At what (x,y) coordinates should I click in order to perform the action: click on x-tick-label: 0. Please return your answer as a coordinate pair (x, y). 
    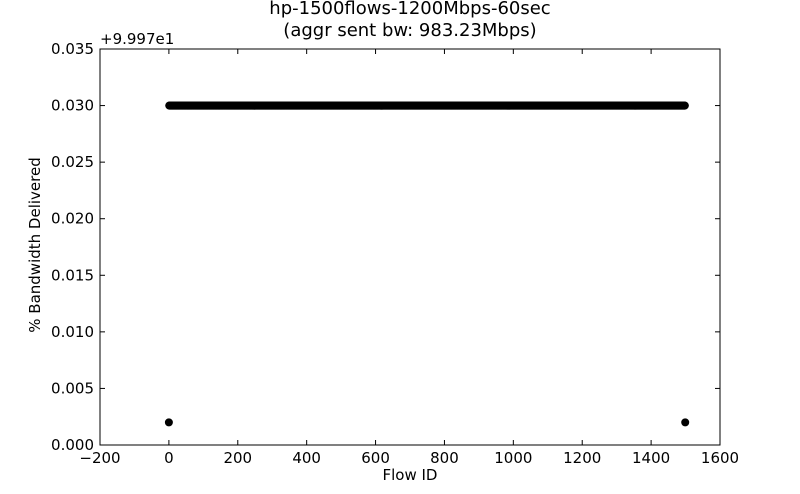
    Looking at the image, I should click on (169, 458).